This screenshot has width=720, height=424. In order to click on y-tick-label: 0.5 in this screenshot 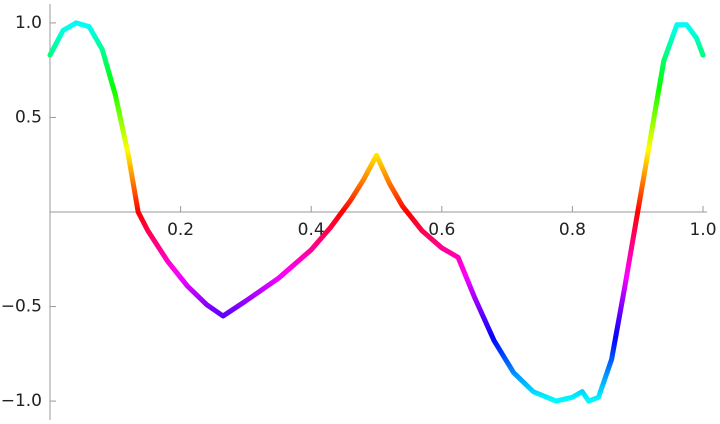, I will do `click(28, 117)`.